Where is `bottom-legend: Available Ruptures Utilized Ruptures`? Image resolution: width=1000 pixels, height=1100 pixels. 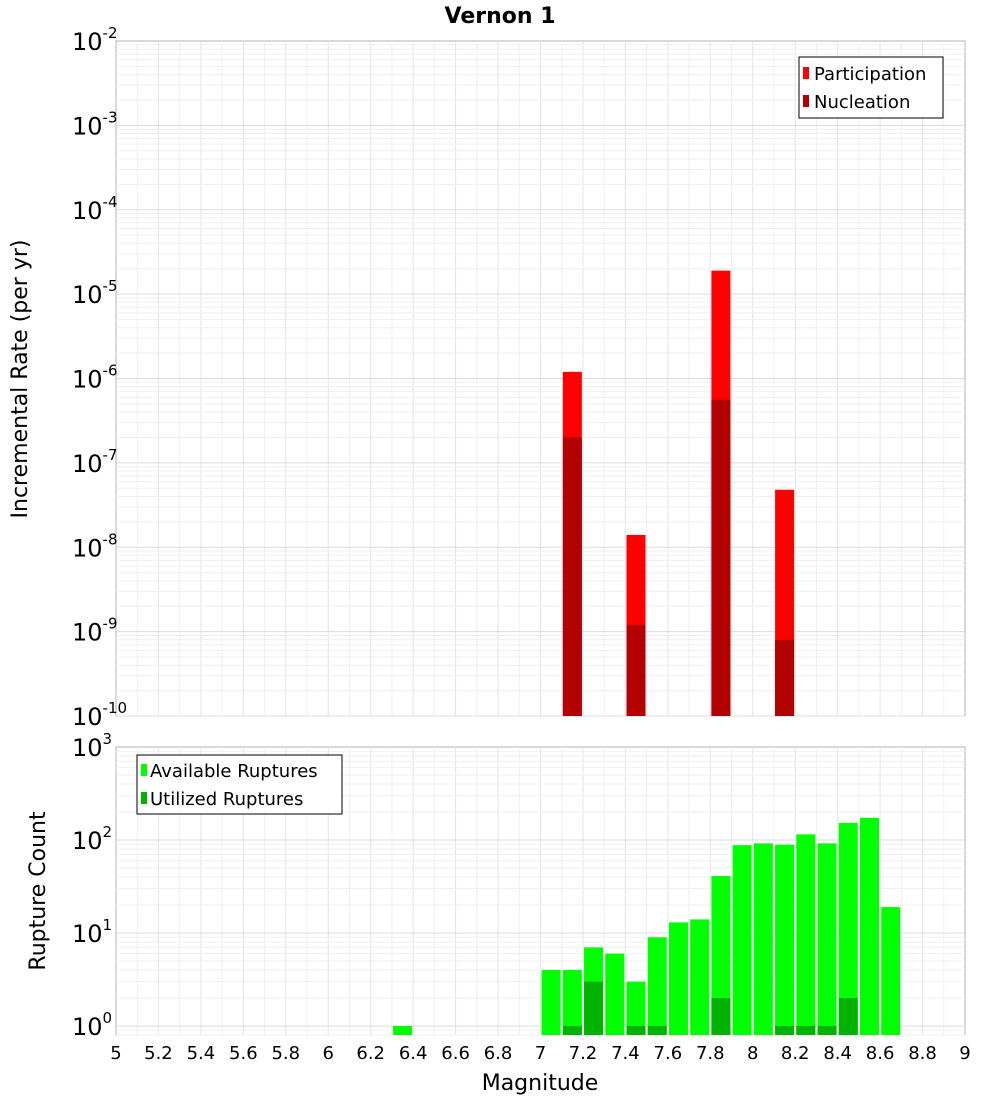 bottom-legend: Available Ruptures Utilized Ruptures is located at coordinates (239, 784).